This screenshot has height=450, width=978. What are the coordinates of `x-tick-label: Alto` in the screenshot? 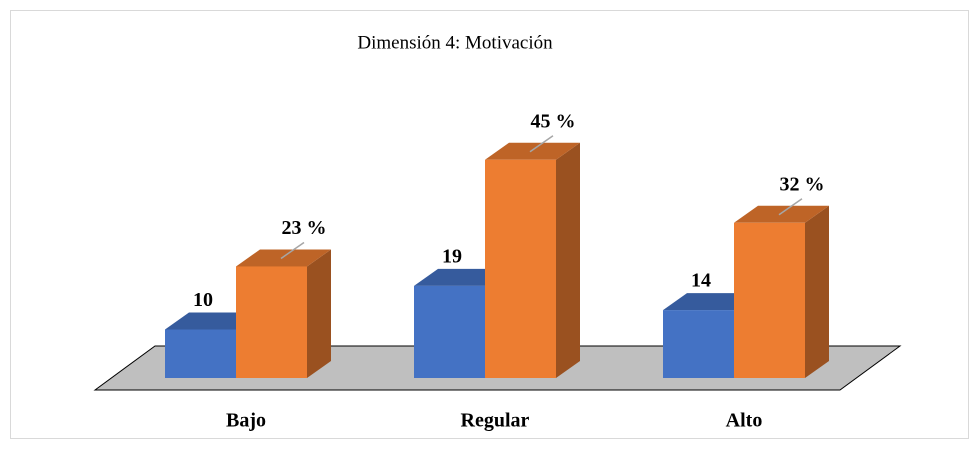 It's located at (744, 421).